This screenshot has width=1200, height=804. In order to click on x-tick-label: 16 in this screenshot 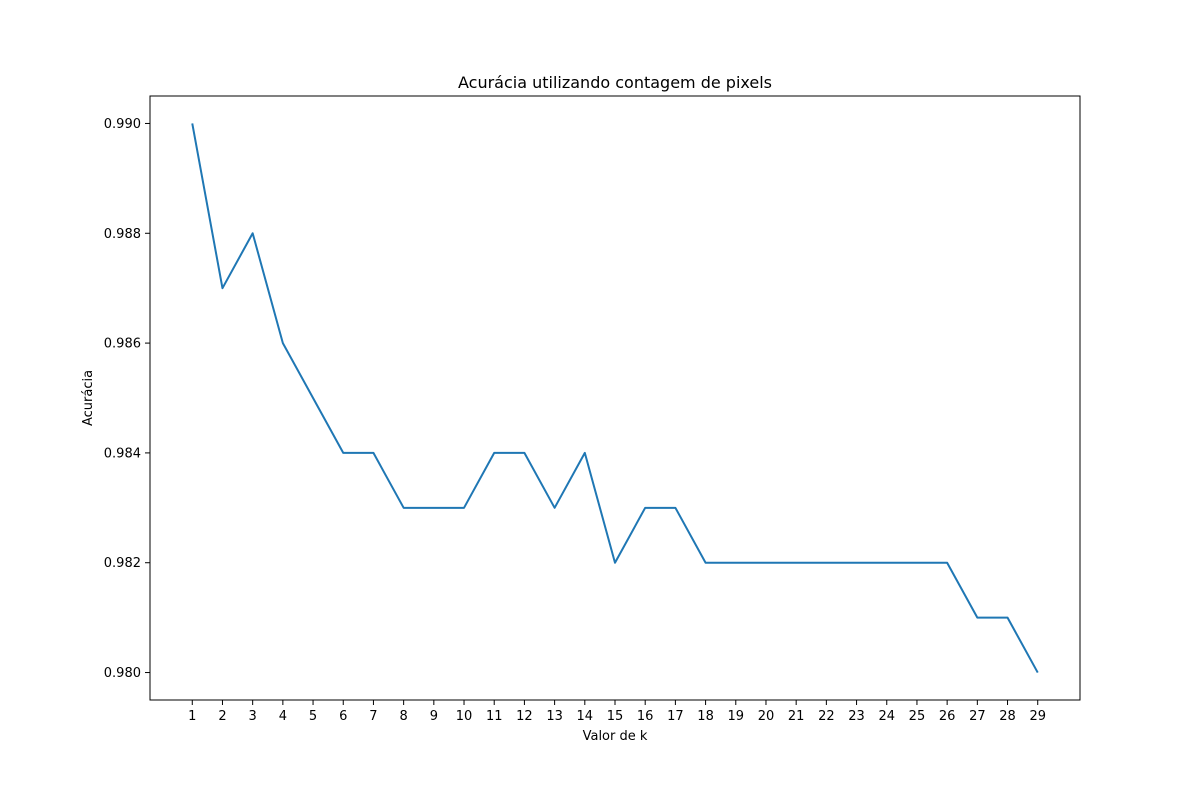, I will do `click(645, 716)`.